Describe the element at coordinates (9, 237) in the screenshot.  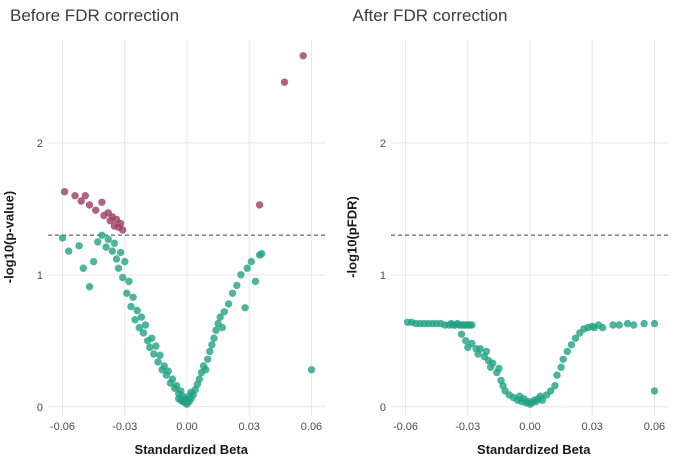
I see `y-axis-label-wrap-before: -log10(p-value)` at that location.